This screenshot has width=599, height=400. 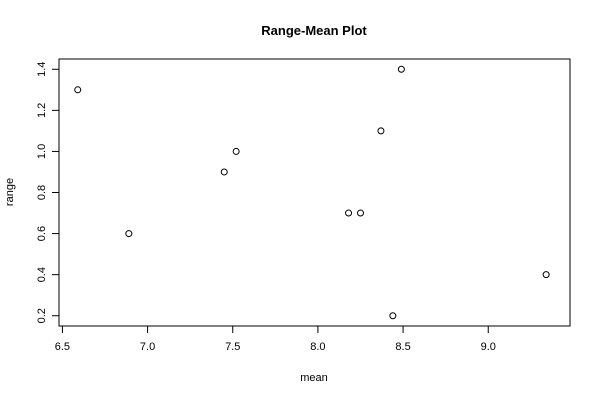 I want to click on x-tick-label: 8.5, so click(x=402, y=347).